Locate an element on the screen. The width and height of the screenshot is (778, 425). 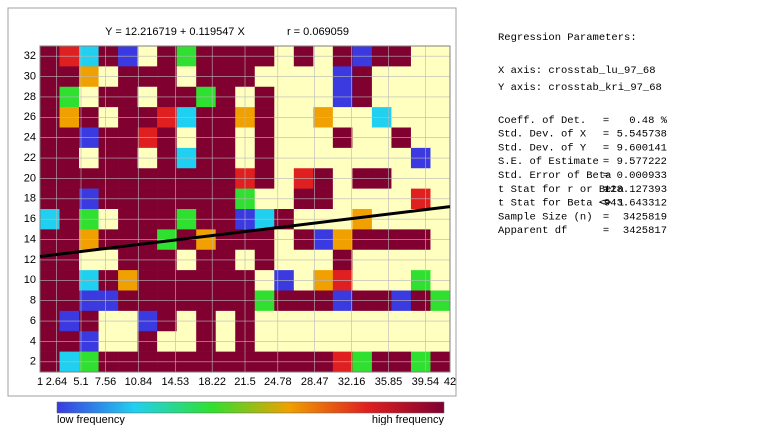
x-axis-info: X axis: crosstab_lu_97_68 is located at coordinates (577, 71).